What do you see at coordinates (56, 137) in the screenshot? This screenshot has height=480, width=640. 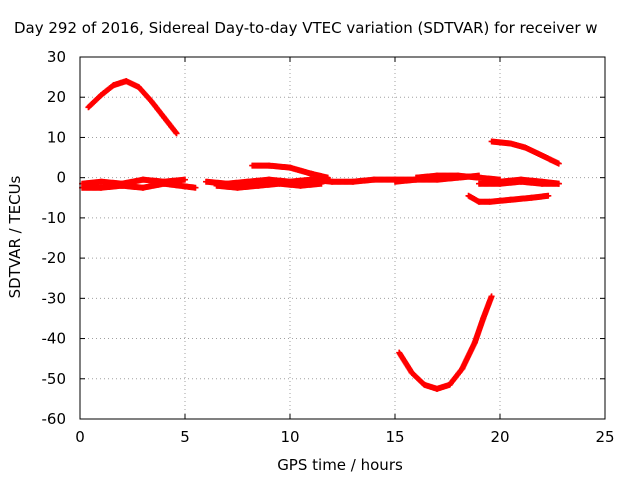 I see `y-tick-label: 10` at bounding box center [56, 137].